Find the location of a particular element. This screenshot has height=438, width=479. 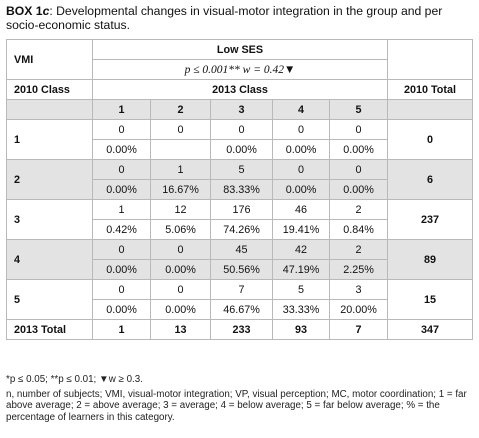

column-header: 3 is located at coordinates (241, 109).